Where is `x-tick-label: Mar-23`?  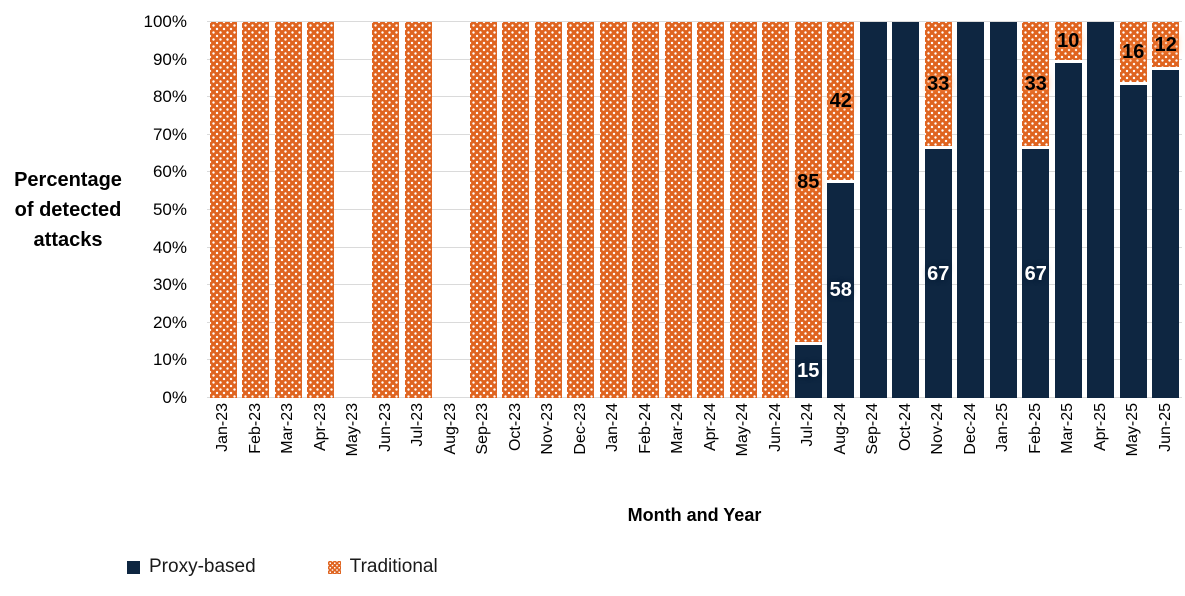
x-tick-label: Mar-23 is located at coordinates (288, 428).